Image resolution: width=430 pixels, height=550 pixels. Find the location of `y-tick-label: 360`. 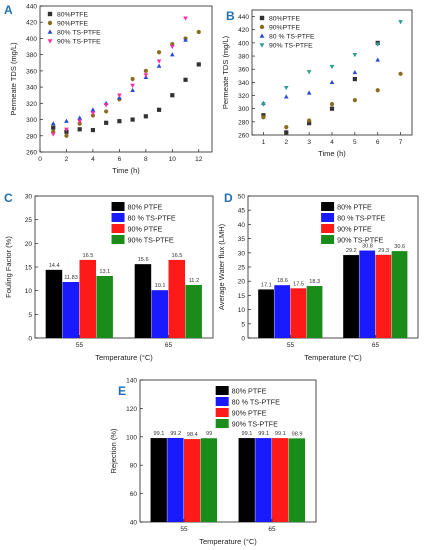

y-tick-label: 360 is located at coordinates (243, 70).